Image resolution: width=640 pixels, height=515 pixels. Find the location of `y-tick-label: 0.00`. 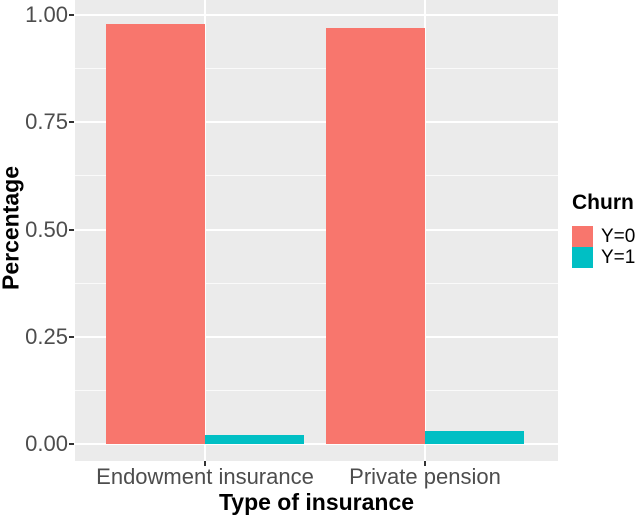

y-tick-label: 0.00 is located at coordinates (46, 443).